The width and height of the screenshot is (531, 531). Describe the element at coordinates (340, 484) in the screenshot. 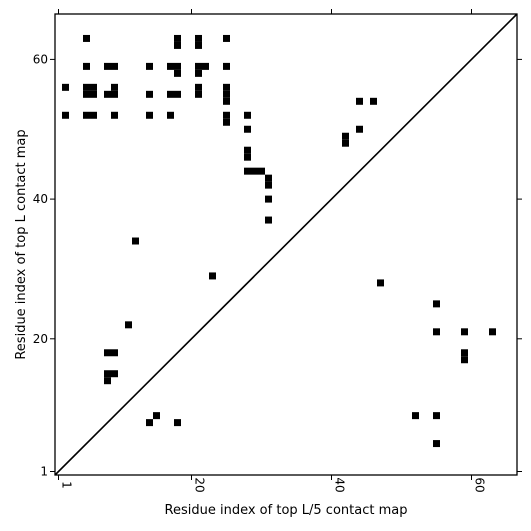

I see `x-tick-label: 40` at that location.